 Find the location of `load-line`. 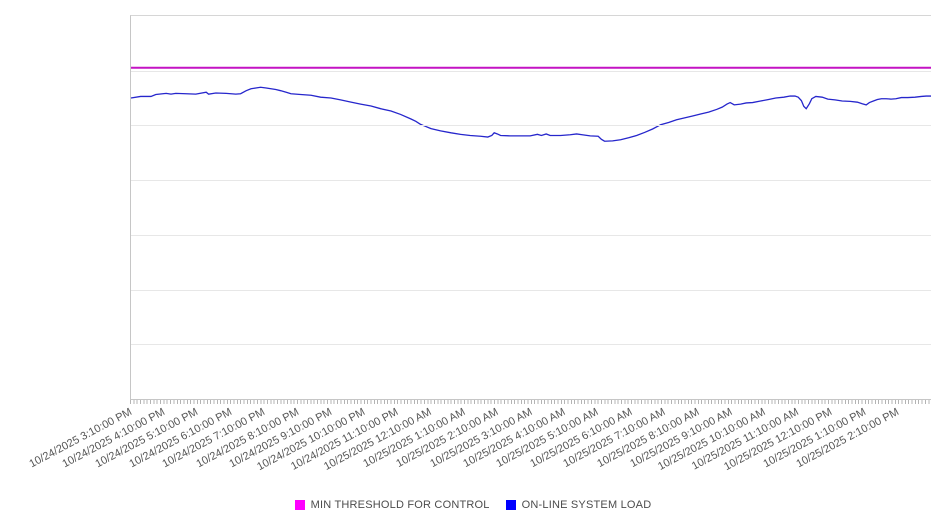

load-line is located at coordinates (531, 114).